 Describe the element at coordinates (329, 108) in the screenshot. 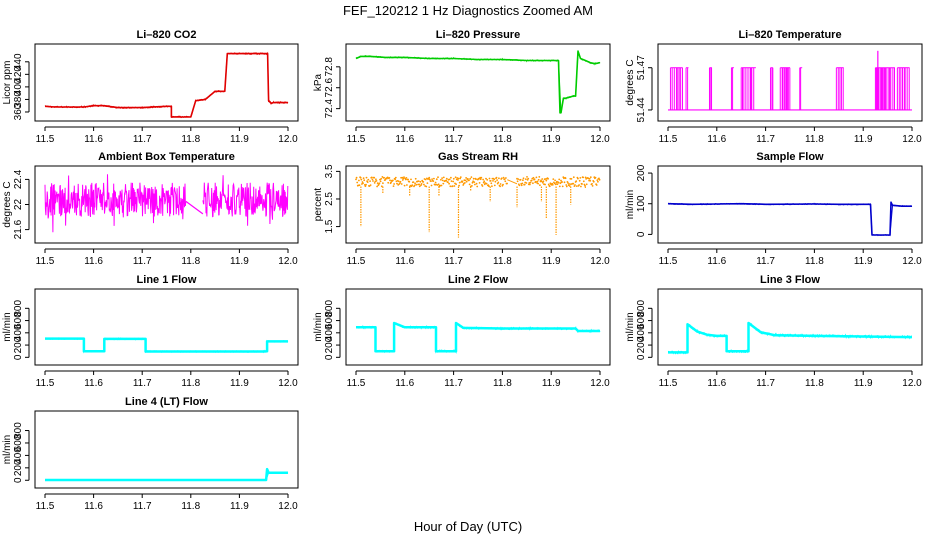

I see `y-tick-label-pressure: 72.4` at that location.